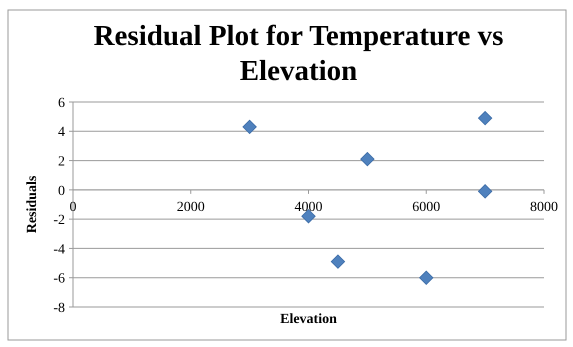  Describe the element at coordinates (544, 207) in the screenshot. I see `x-tick-label: 8000` at that location.